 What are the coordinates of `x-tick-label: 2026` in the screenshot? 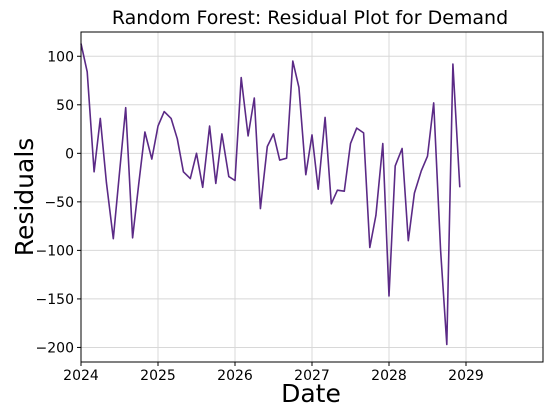 It's located at (235, 376).